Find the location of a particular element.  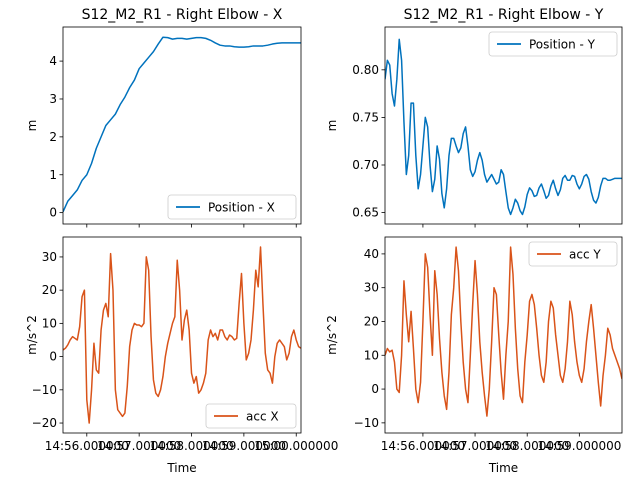

legend: acc X is located at coordinates (251, 416).